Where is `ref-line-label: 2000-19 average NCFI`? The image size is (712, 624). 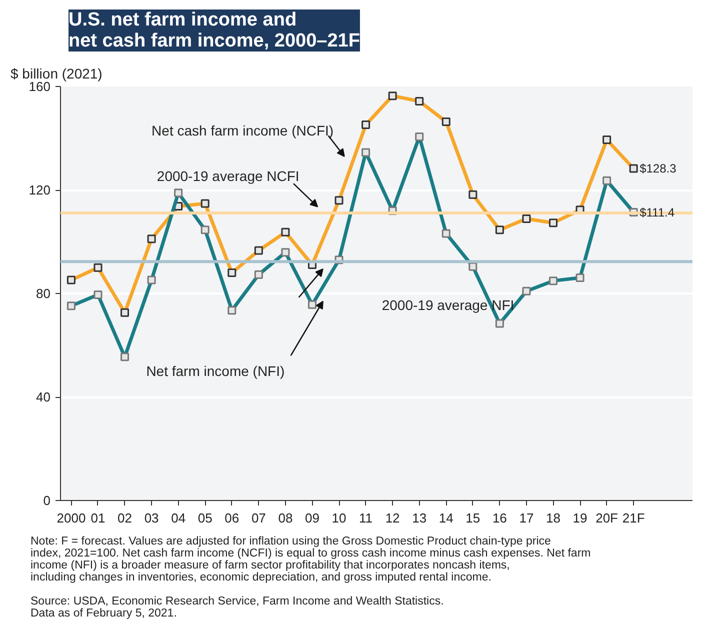 ref-line-label: 2000-19 average NCFI is located at coordinates (228, 176).